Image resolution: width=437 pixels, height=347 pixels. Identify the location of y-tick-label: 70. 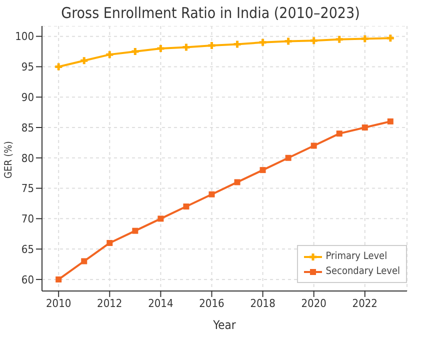
(27, 219).